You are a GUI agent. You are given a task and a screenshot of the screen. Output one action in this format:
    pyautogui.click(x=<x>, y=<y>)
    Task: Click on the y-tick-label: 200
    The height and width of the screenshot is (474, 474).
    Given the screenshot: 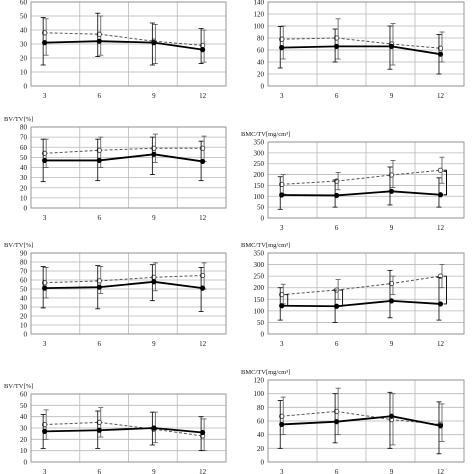 What is the action you would take?
    pyautogui.click(x=259, y=288)
    